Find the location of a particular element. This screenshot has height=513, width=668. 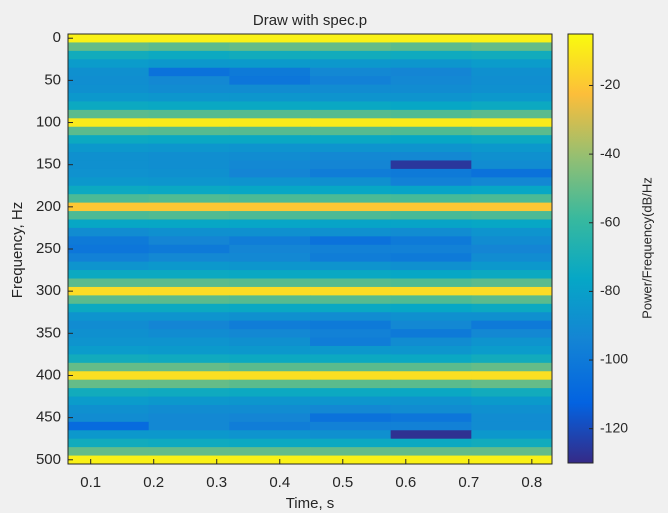

x-tick-label: 0.6 is located at coordinates (405, 482).